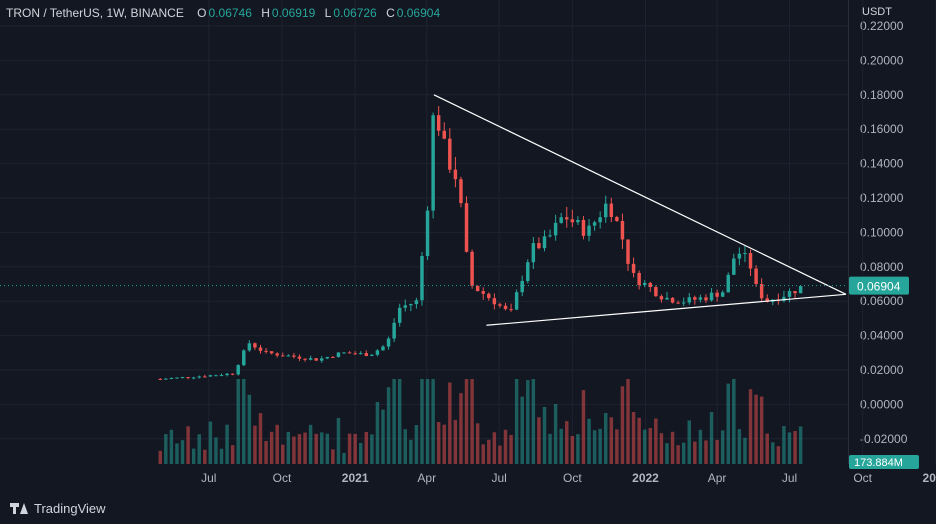  What do you see at coordinates (882, 267) in the screenshot?
I see `y-tick-label: 0.08000` at bounding box center [882, 267].